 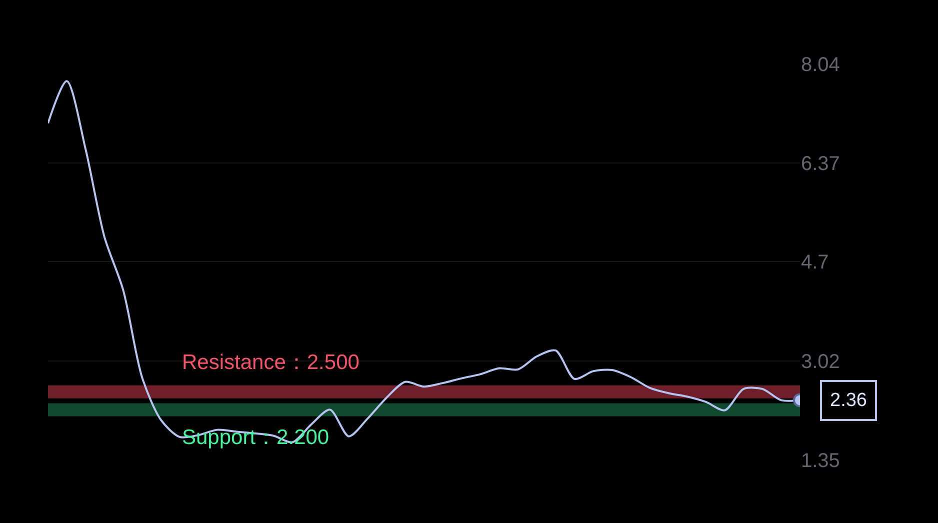 I want to click on y-tick-label: 3.02, so click(x=820, y=362).